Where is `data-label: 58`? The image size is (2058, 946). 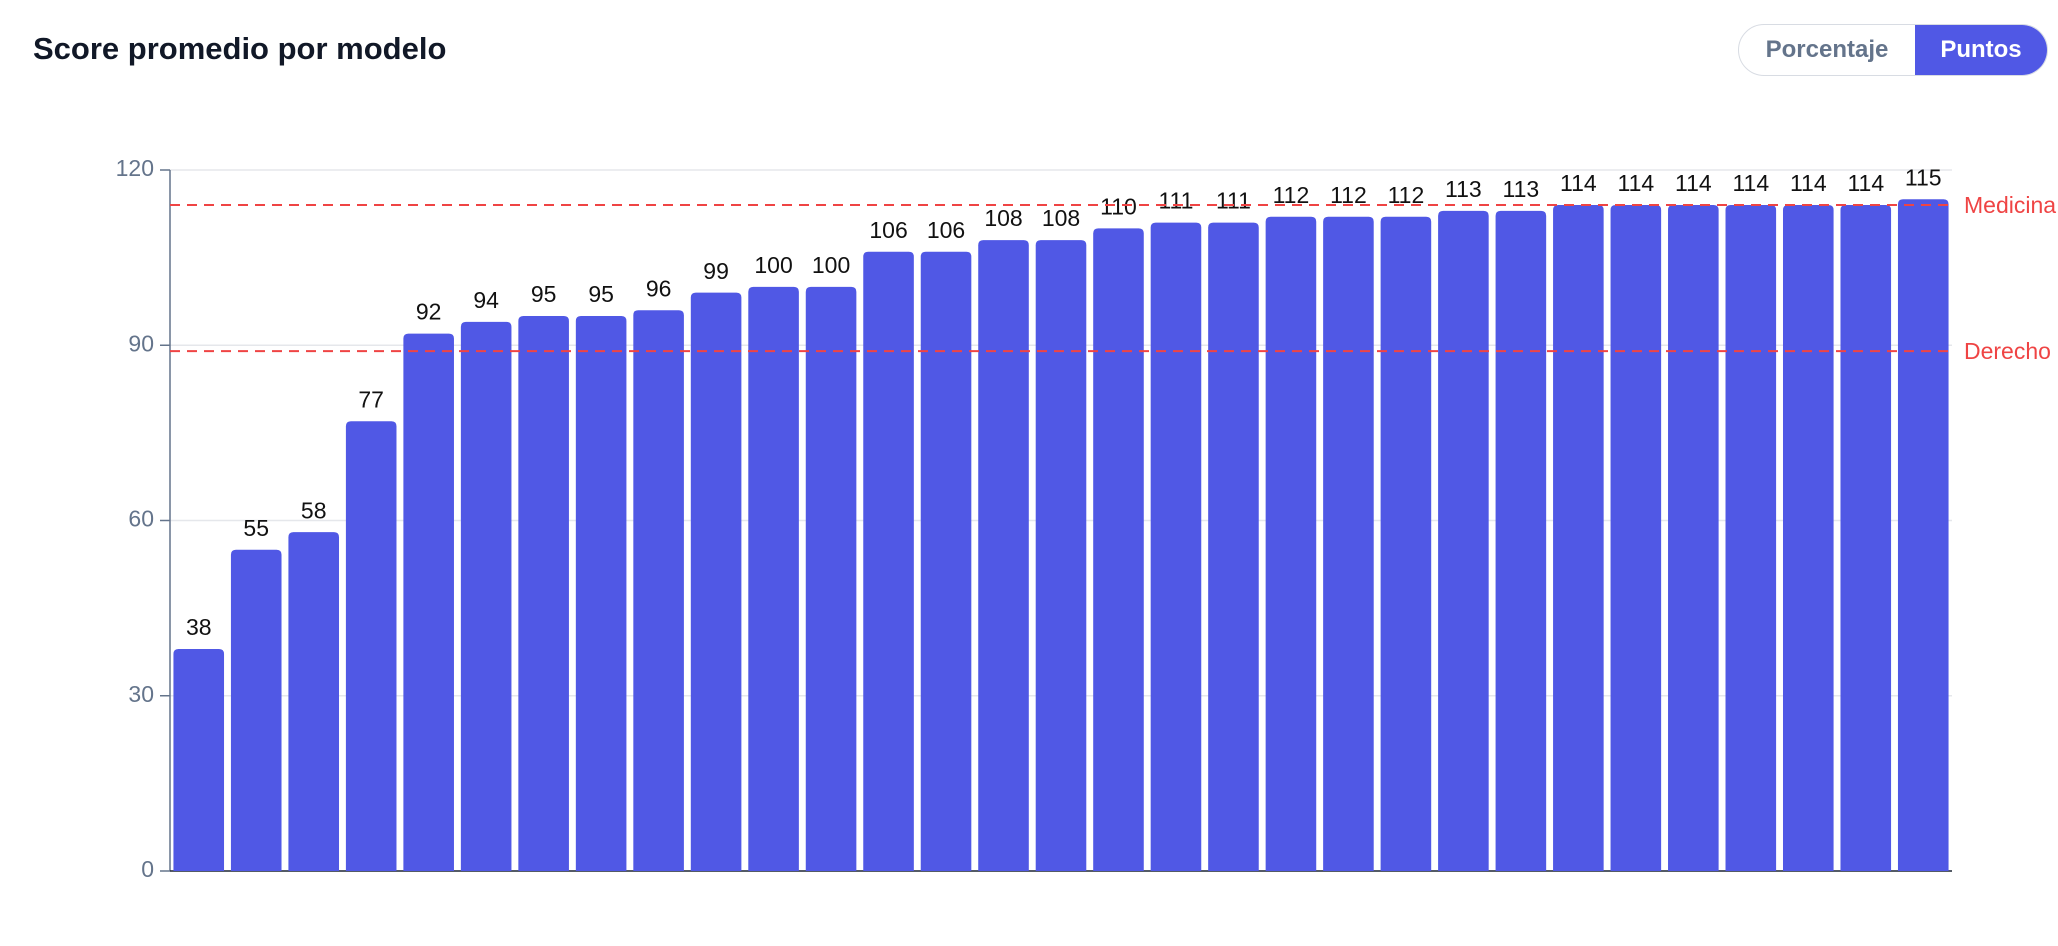 data-label: 58 is located at coordinates (314, 510).